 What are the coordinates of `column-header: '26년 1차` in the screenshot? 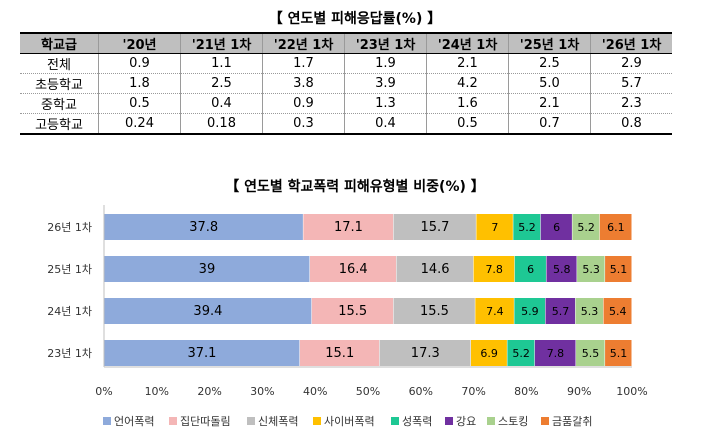 It's located at (631, 43).